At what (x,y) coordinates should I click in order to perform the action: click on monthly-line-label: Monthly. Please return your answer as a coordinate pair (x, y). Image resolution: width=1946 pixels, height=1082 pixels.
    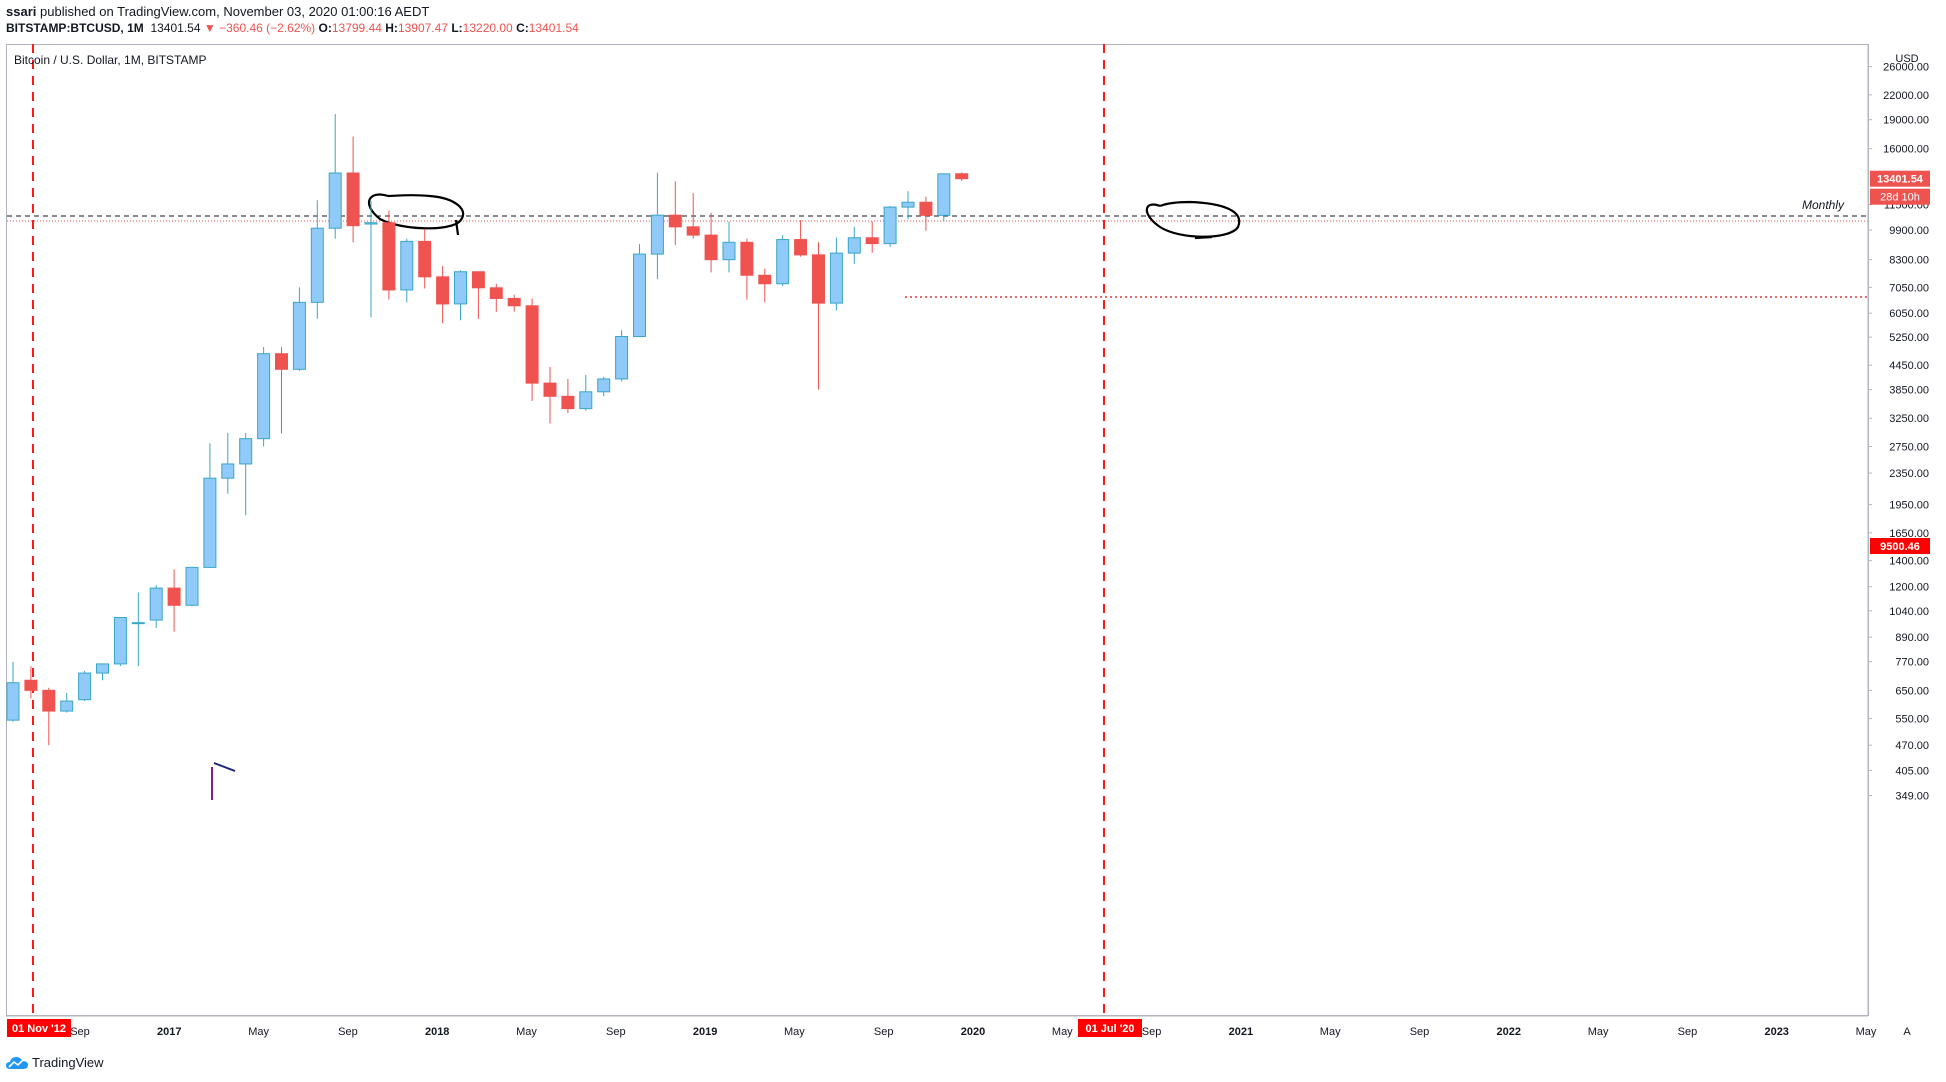
    Looking at the image, I should click on (1823, 205).